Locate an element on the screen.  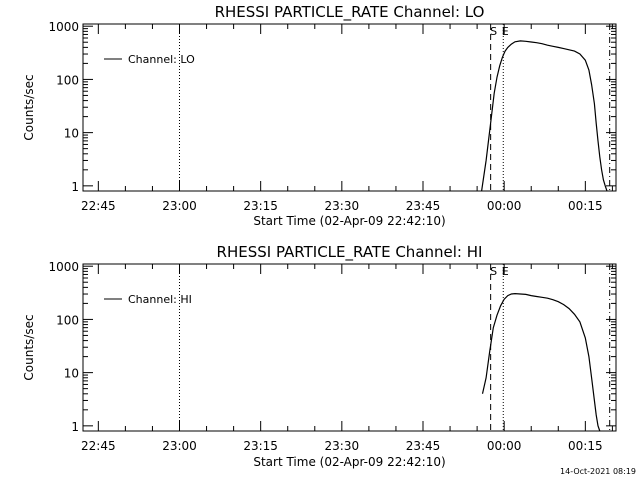
chart-title: RHESSI PARTICLE_RATE Channel: LO is located at coordinates (350, 12).